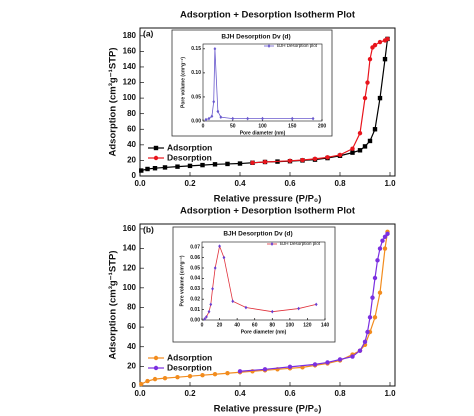 This screenshot has height=416, width=474. What do you see at coordinates (189, 157) in the screenshot?
I see `legend-label: Desorption` at bounding box center [189, 157].